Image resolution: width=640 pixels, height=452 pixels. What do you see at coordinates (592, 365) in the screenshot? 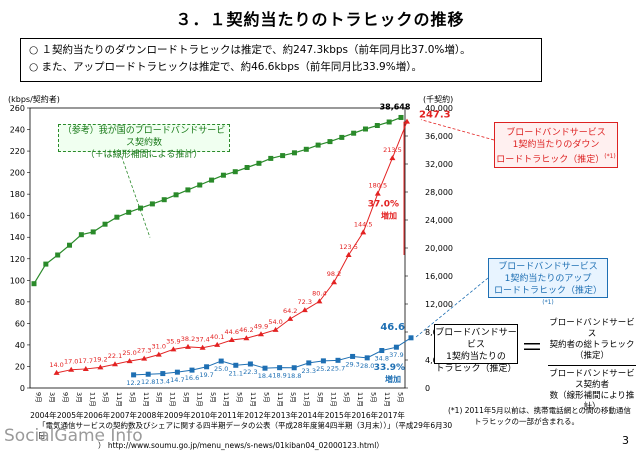
I see `fraction-bar` at bounding box center [592, 365].